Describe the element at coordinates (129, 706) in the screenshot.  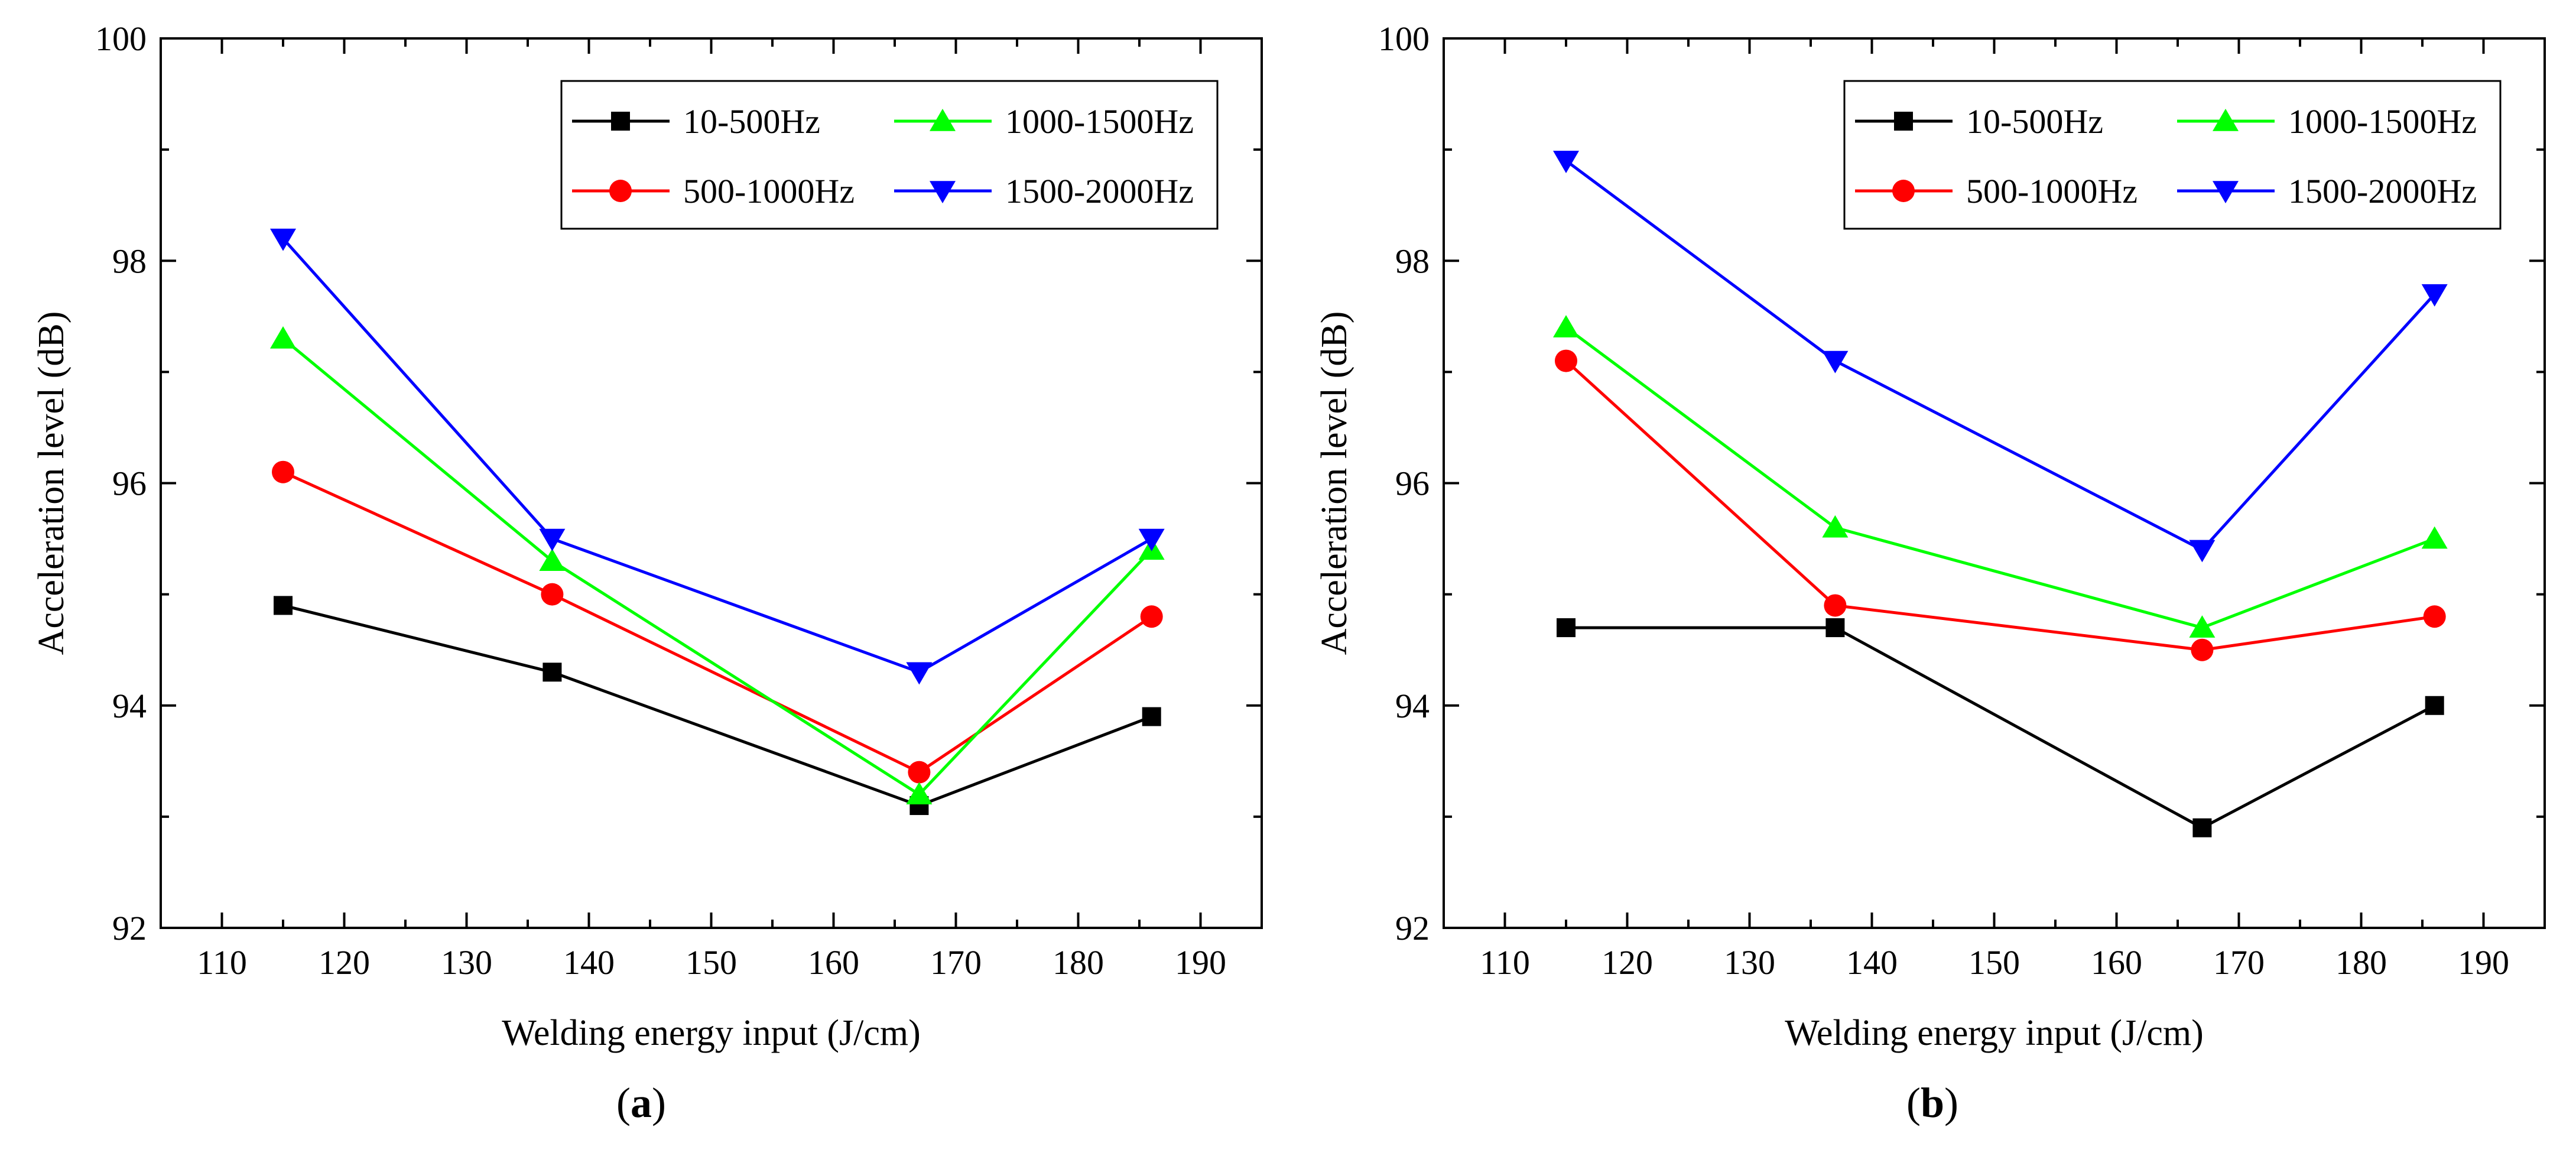
I see `panel-a-y-tick-label: 94` at that location.